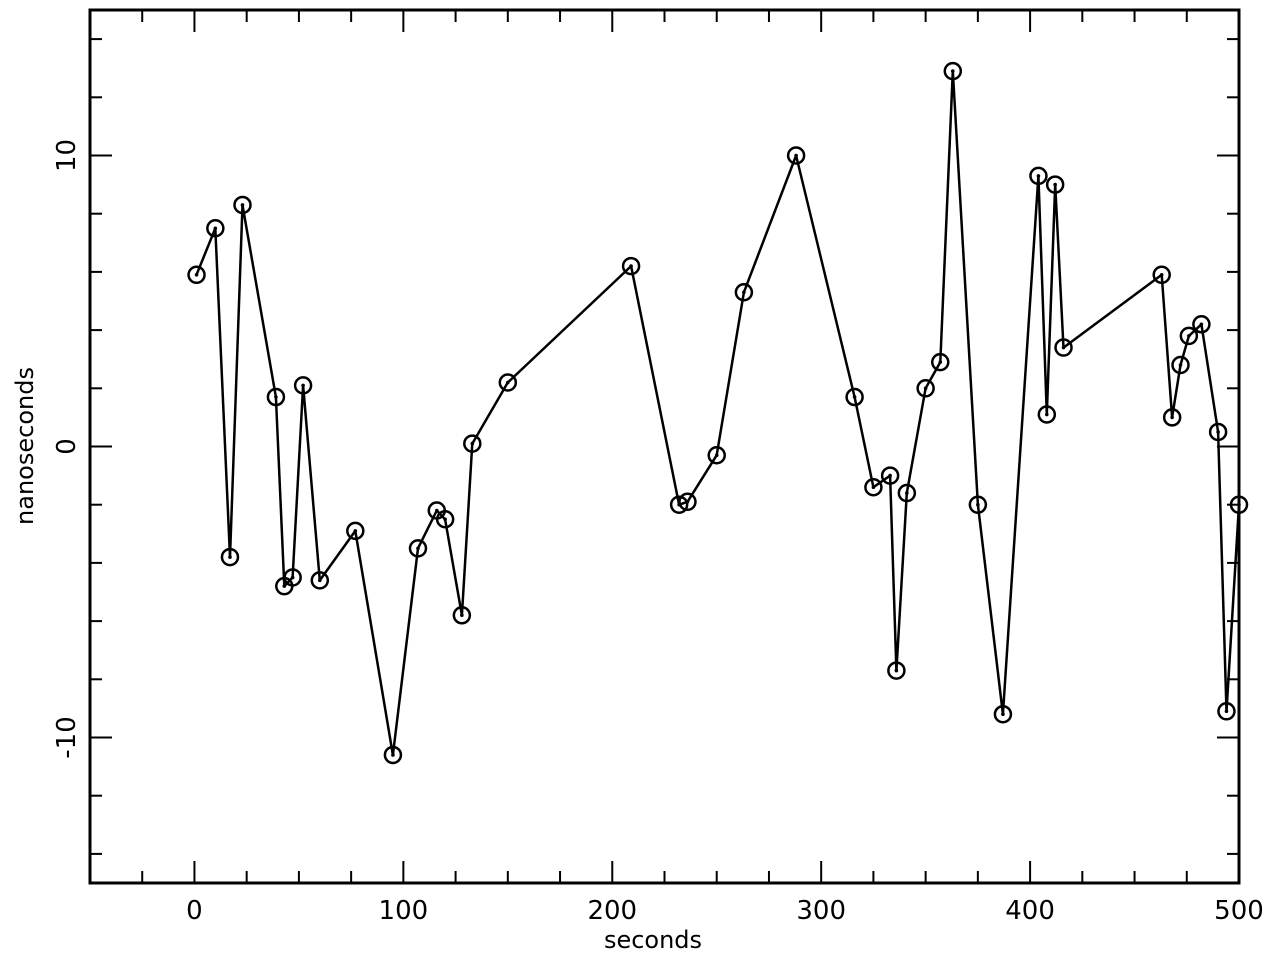 The image size is (1270, 955). What do you see at coordinates (404, 911) in the screenshot?
I see `x-tick-label: 100` at bounding box center [404, 911].